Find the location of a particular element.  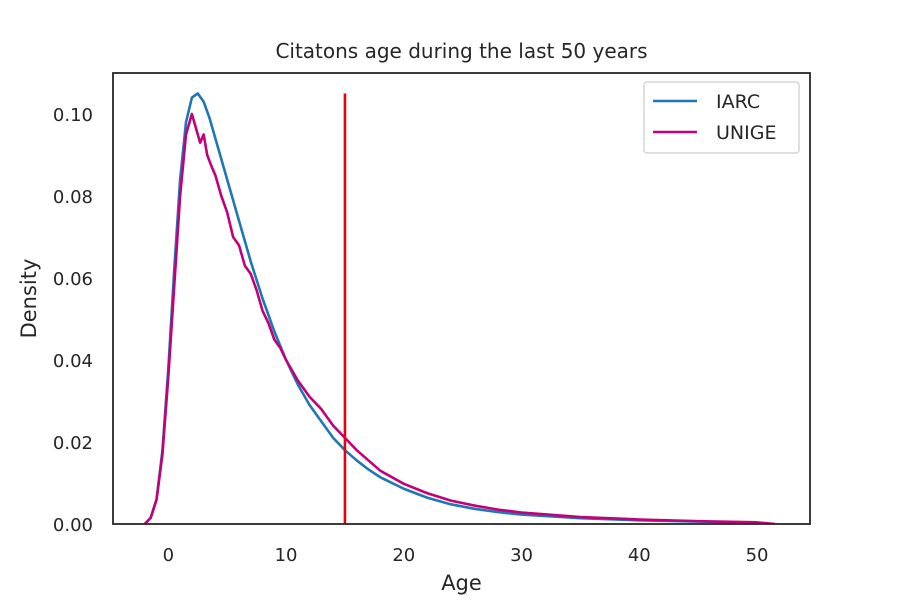

y-tick-label: 0.08 is located at coordinates (73, 197).